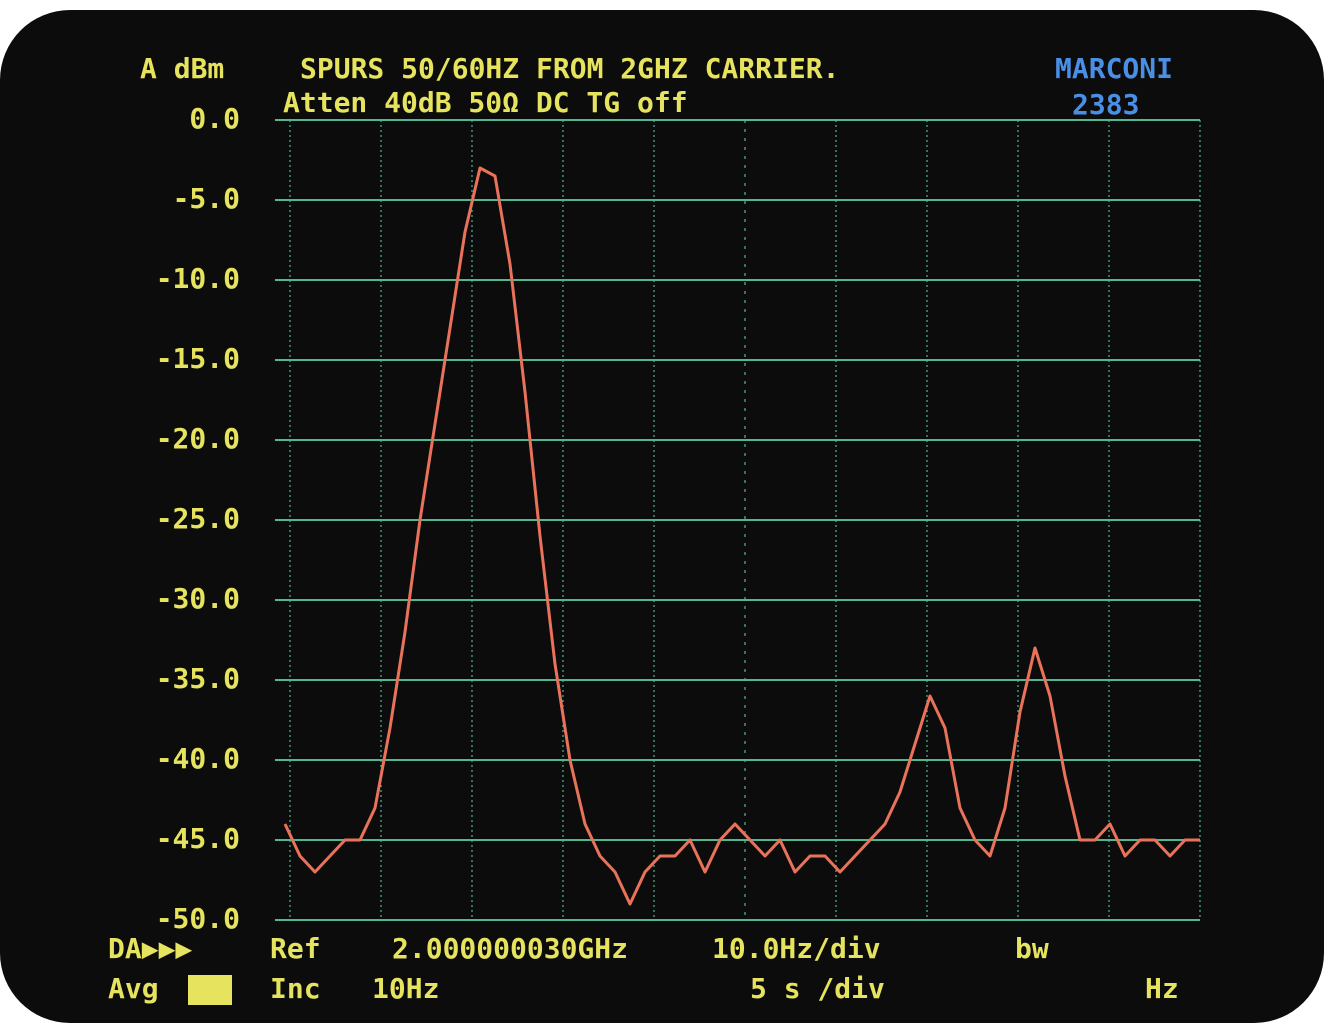 The height and width of the screenshot is (1023, 1324). I want to click on y-tick-label: -50.0, so click(198, 918).